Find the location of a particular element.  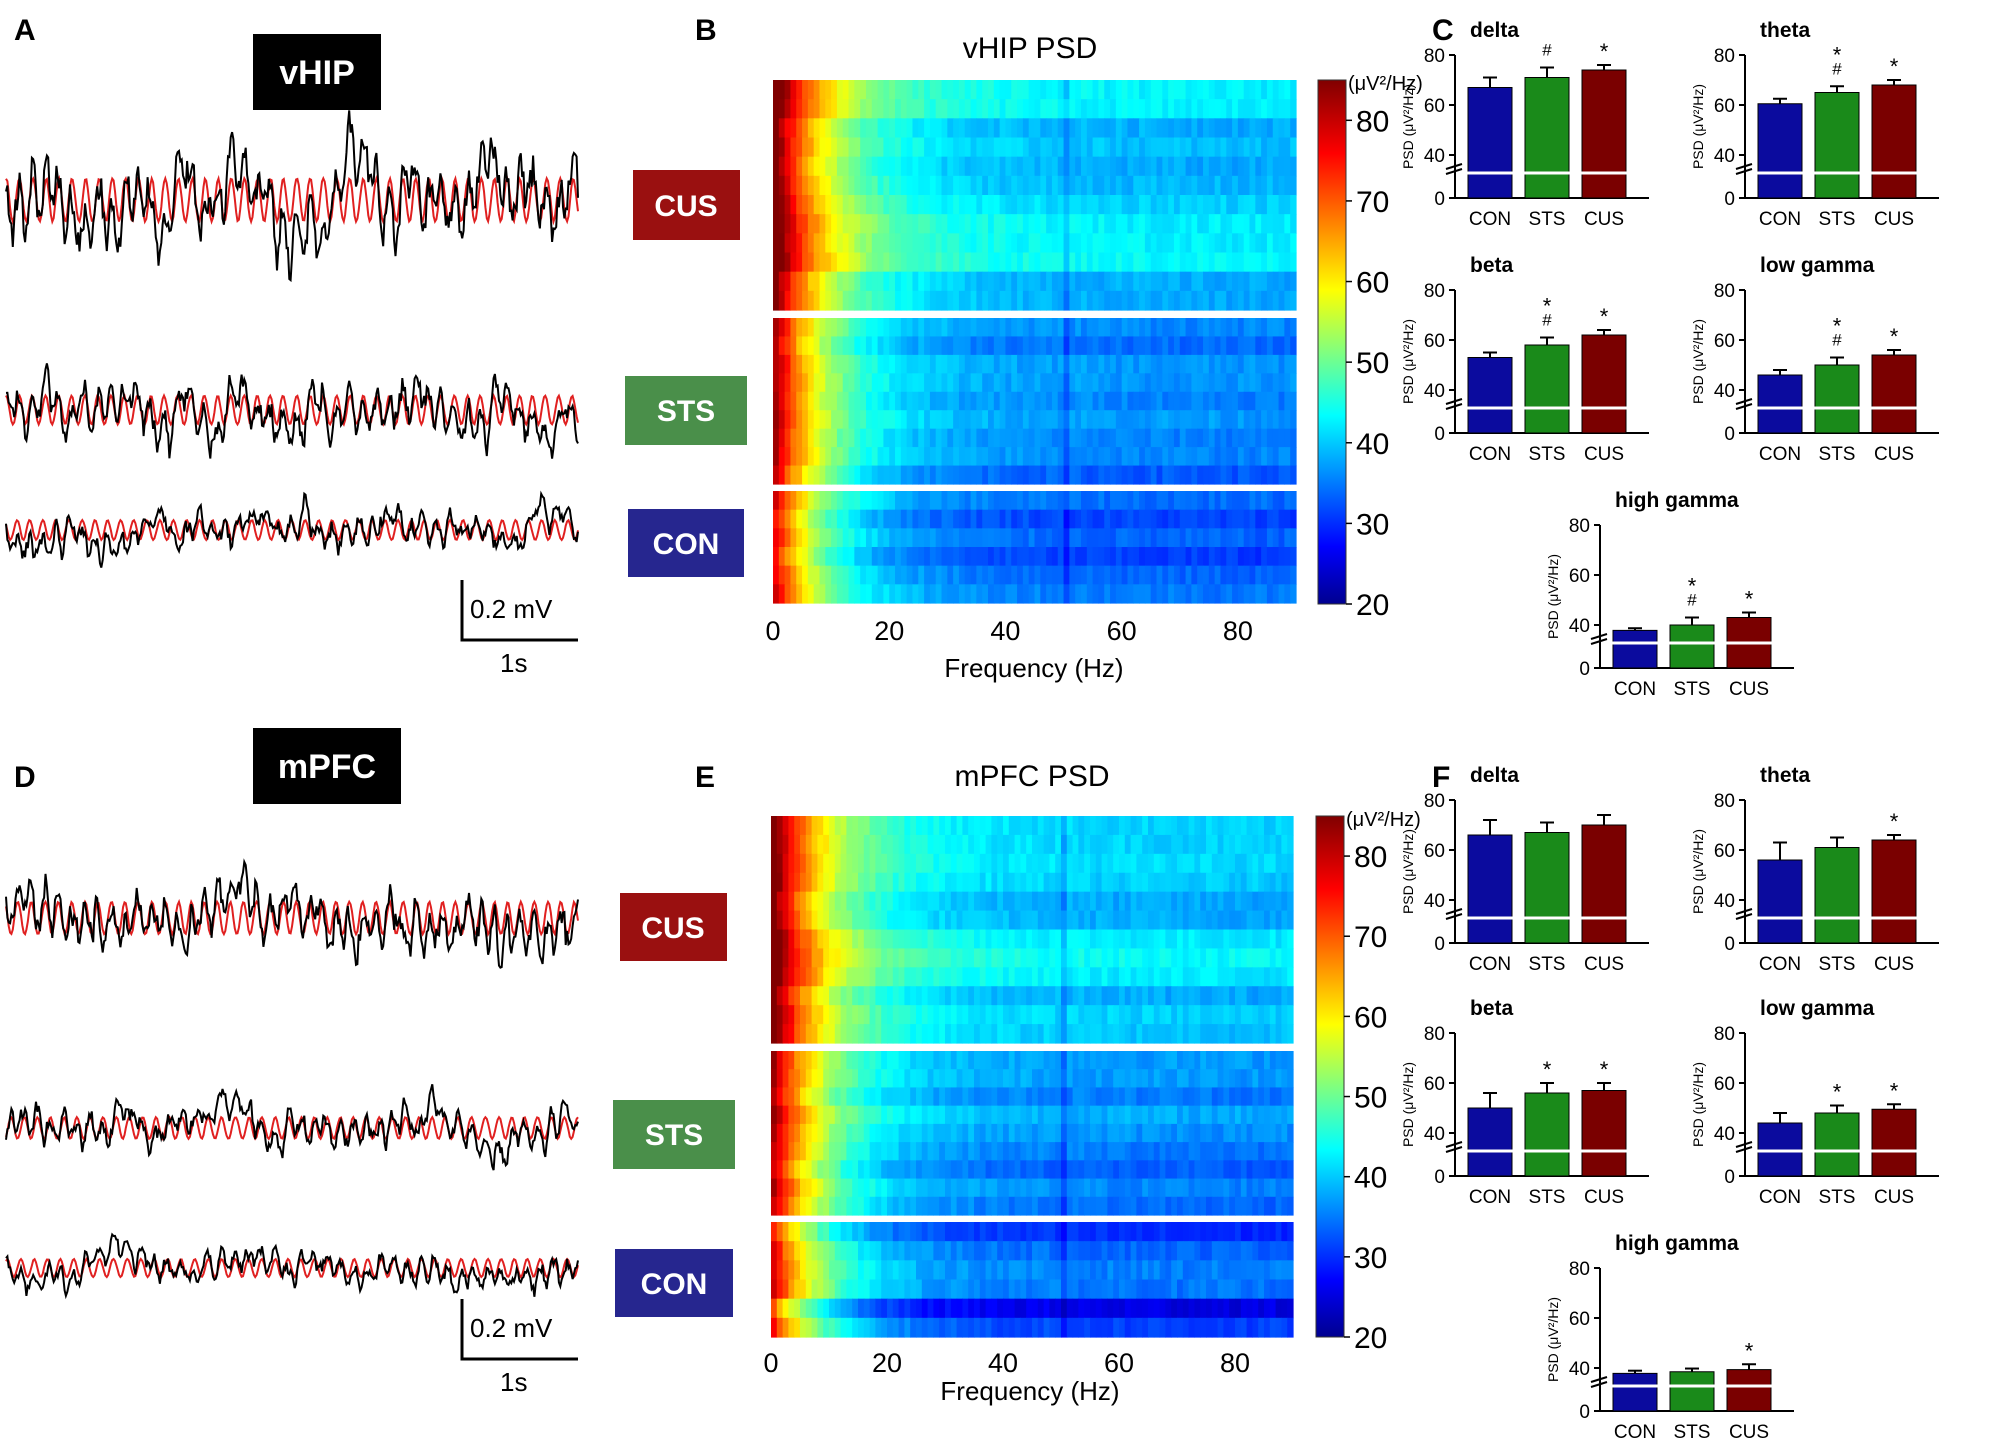

group-label-cus-vhip-bg is located at coordinates (686, 205).